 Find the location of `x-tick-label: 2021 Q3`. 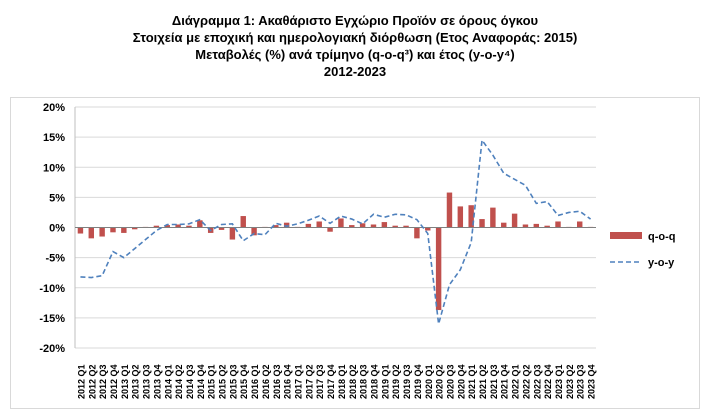

x-tick-label: 2021 Q3 is located at coordinates (494, 381).